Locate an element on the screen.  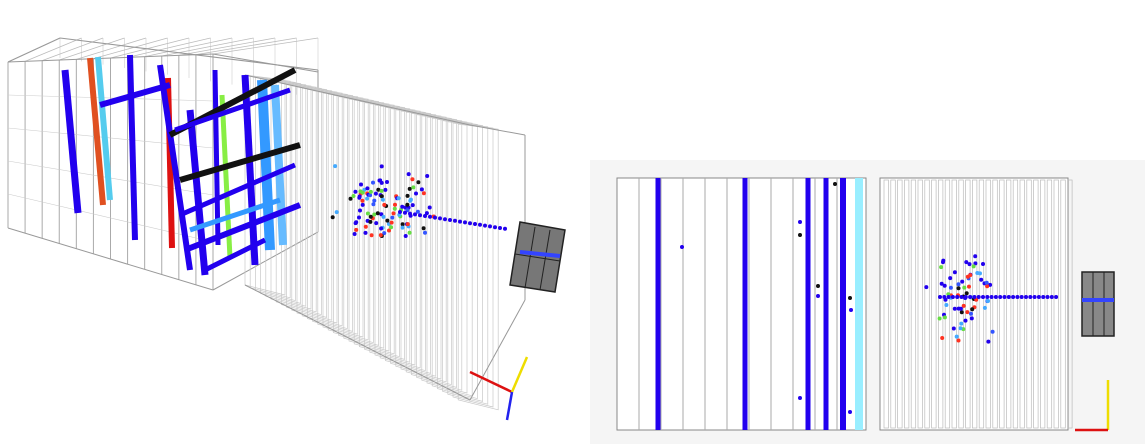
module-divider is located at coordinates (545, 260).